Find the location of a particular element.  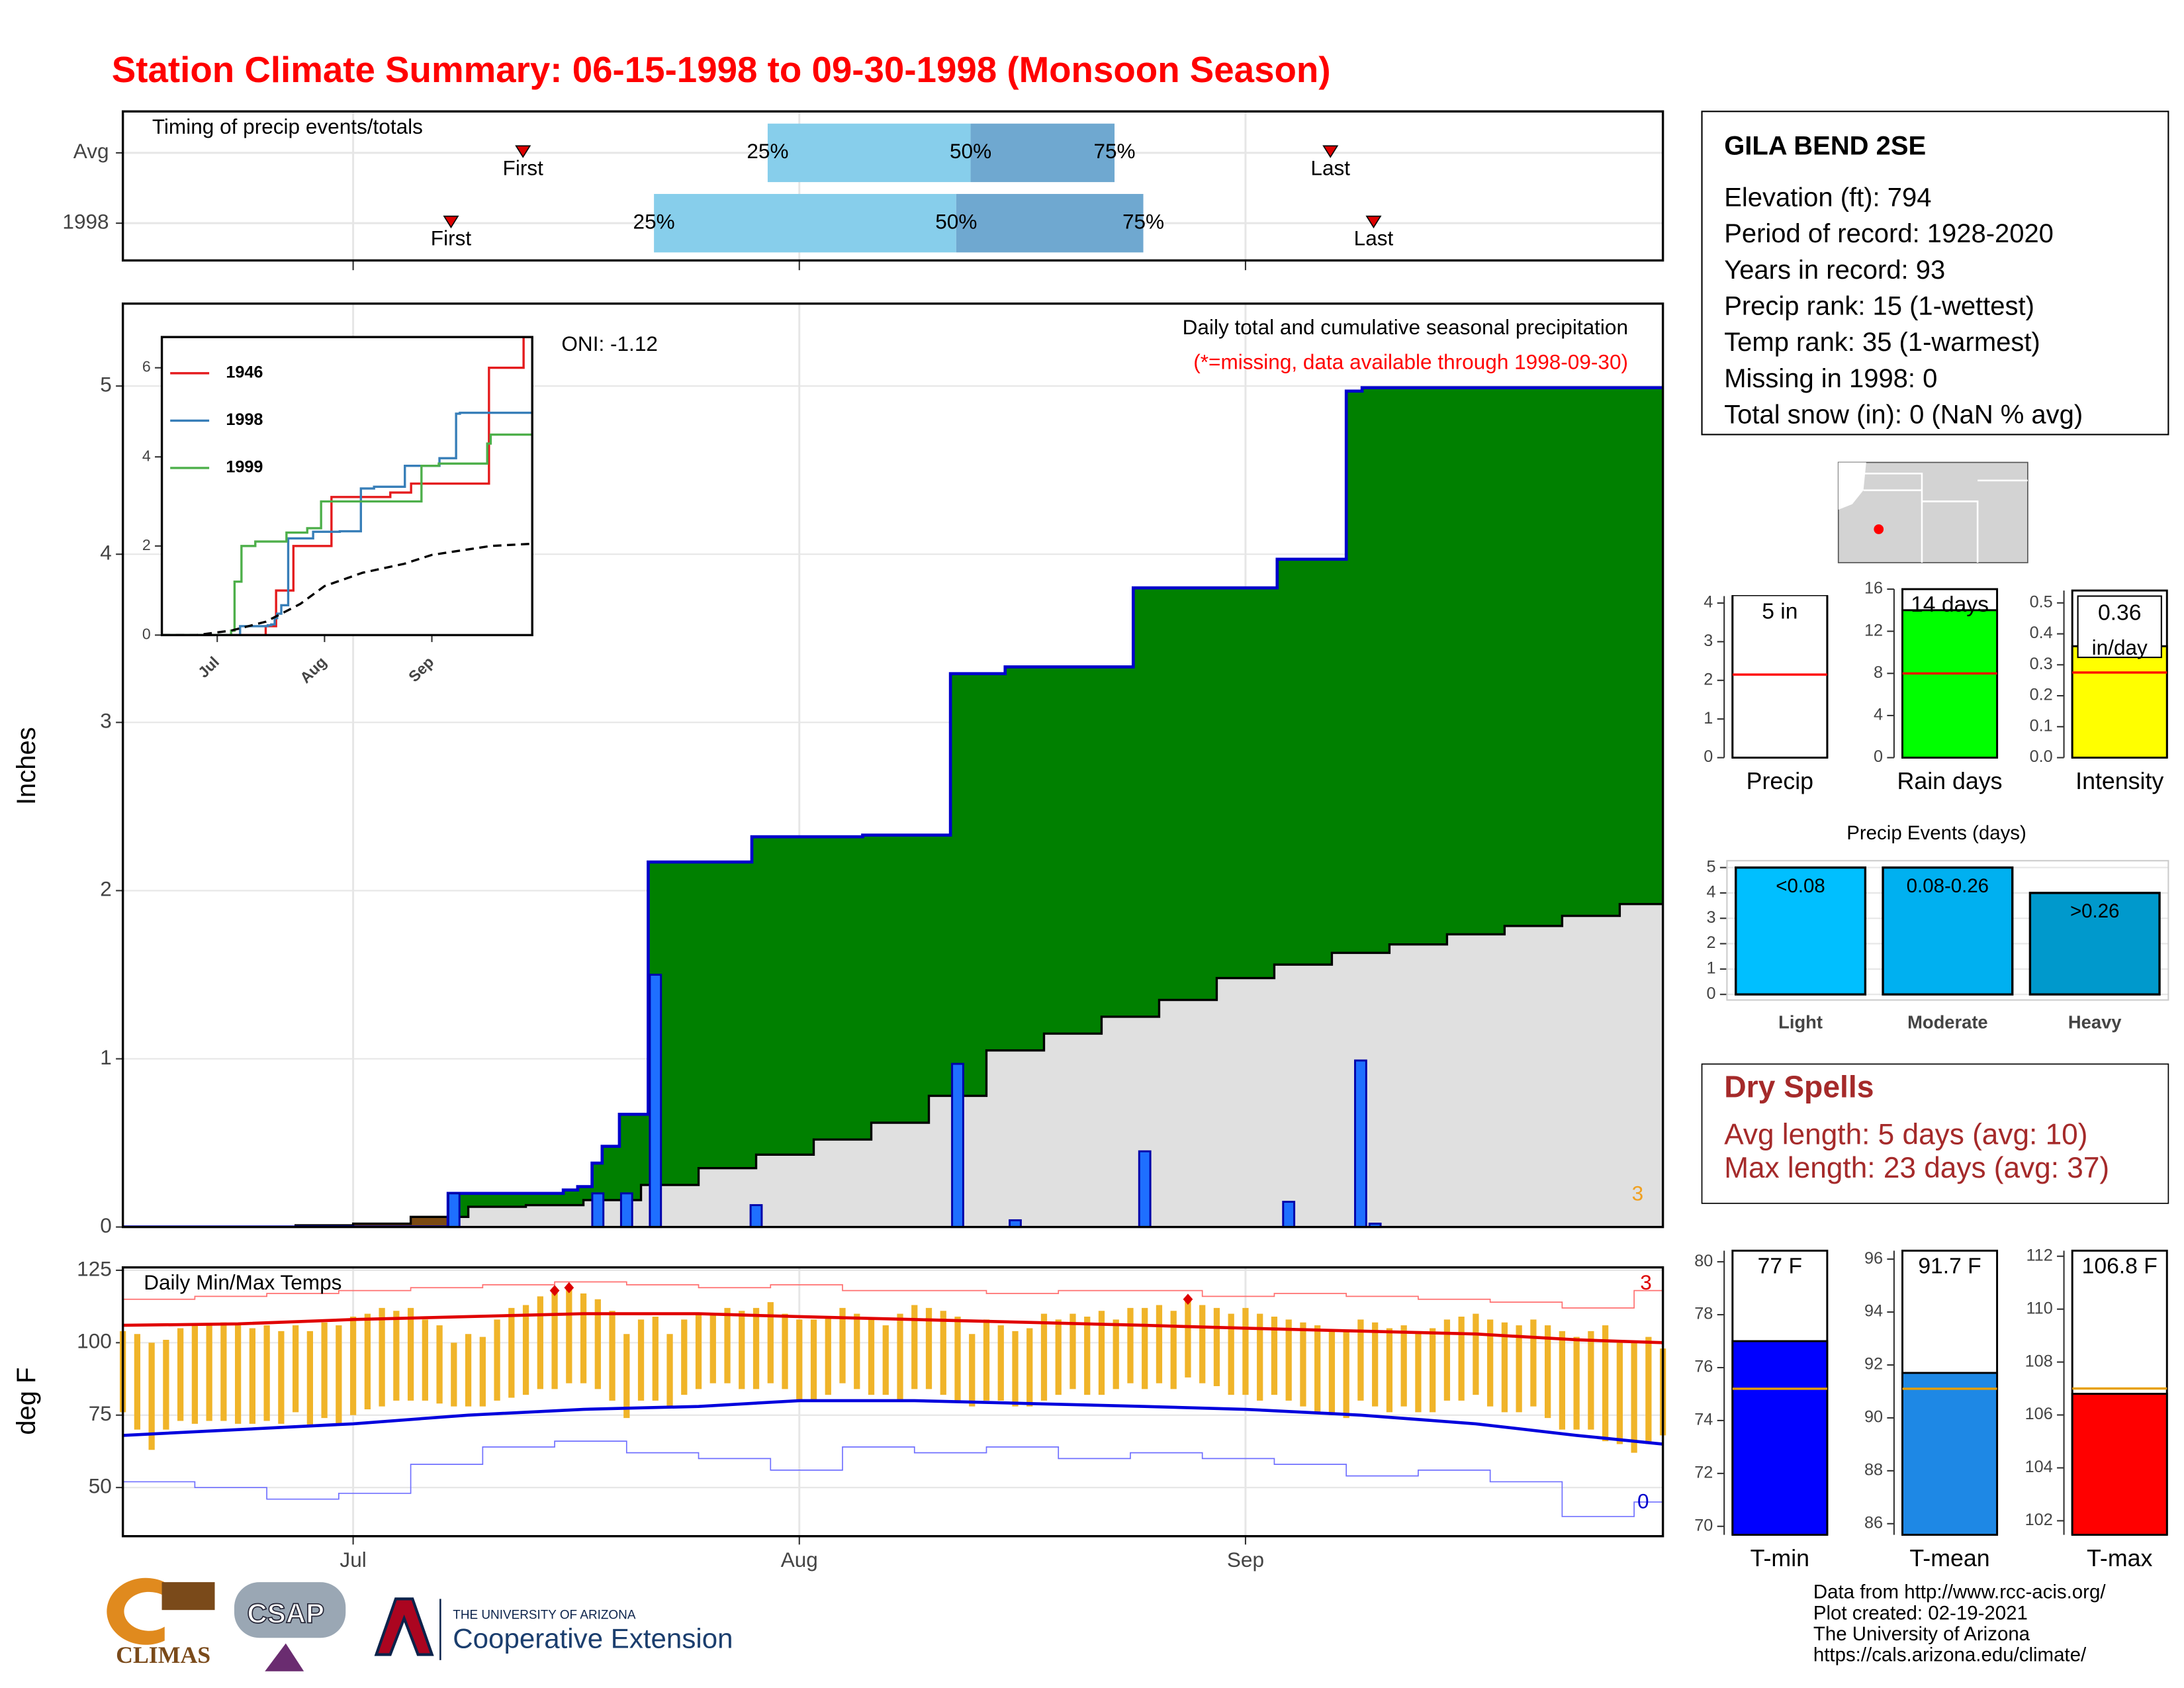

bar is located at coordinates (1948, 931).